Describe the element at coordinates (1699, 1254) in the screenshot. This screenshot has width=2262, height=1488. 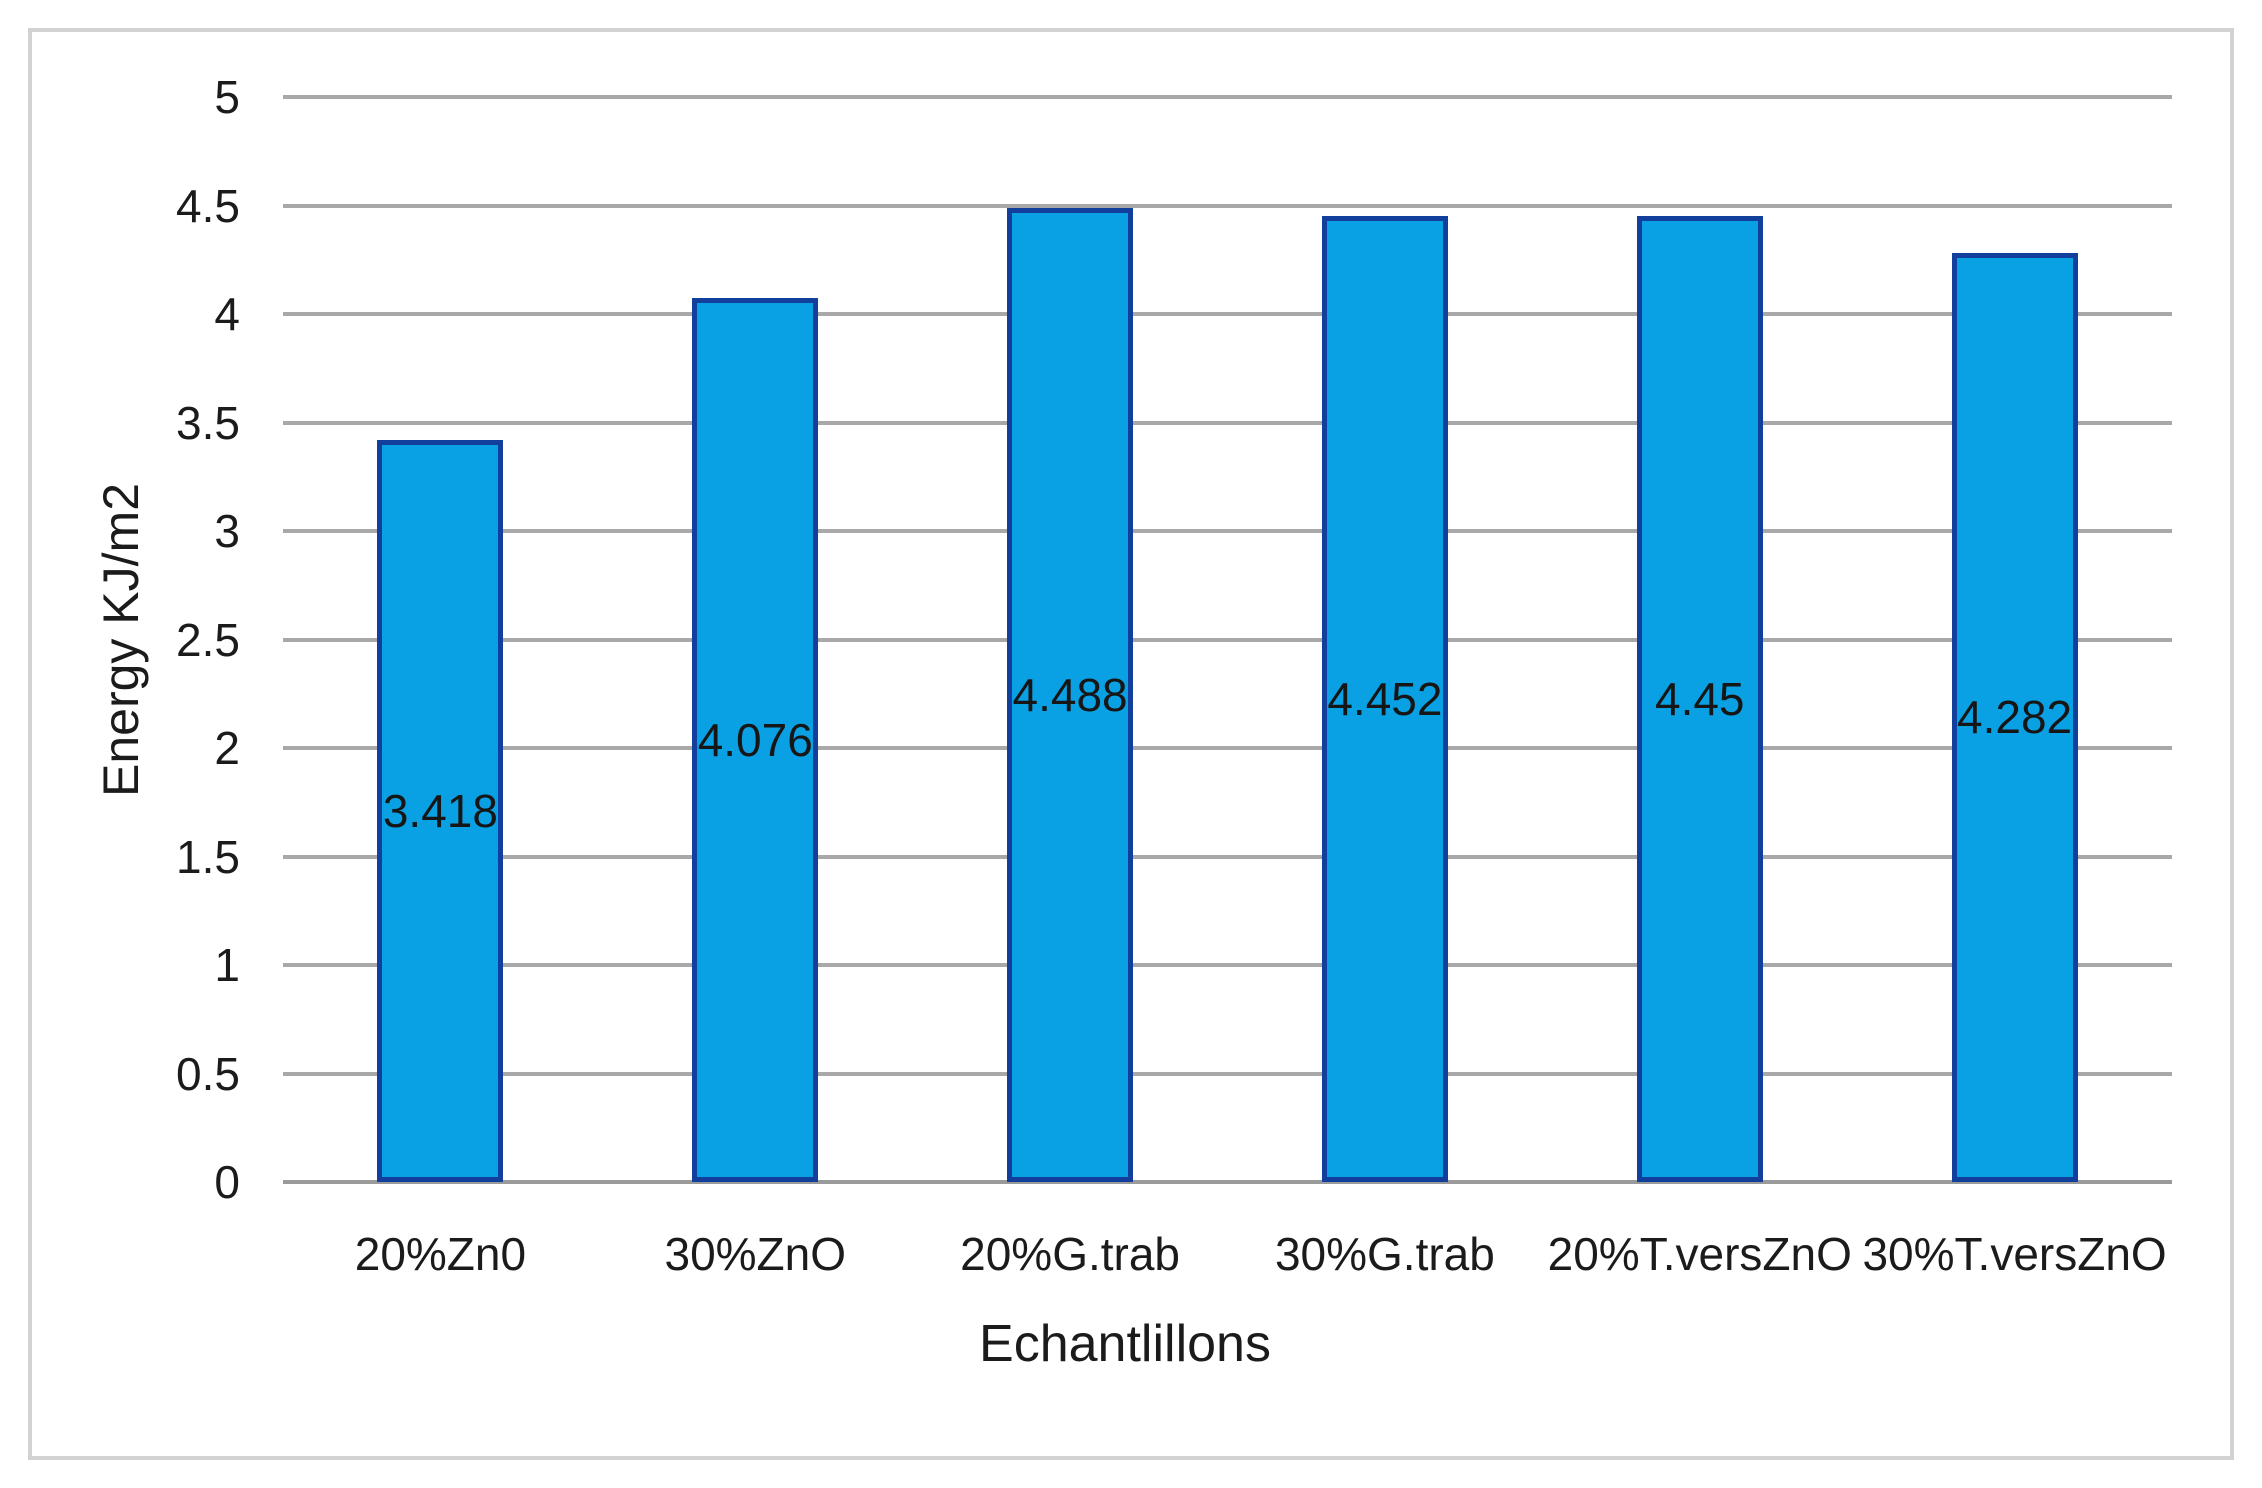
I see `x-category-label: 20%T.versZnO` at that location.